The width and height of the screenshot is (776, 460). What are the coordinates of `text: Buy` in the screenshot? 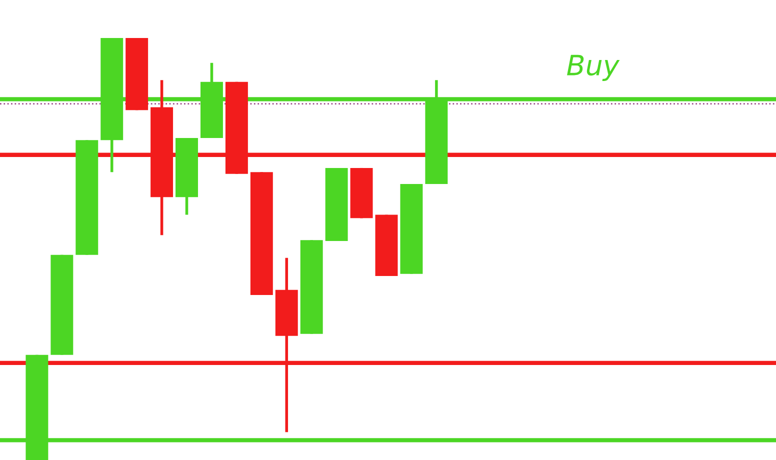 It's located at (593, 67).